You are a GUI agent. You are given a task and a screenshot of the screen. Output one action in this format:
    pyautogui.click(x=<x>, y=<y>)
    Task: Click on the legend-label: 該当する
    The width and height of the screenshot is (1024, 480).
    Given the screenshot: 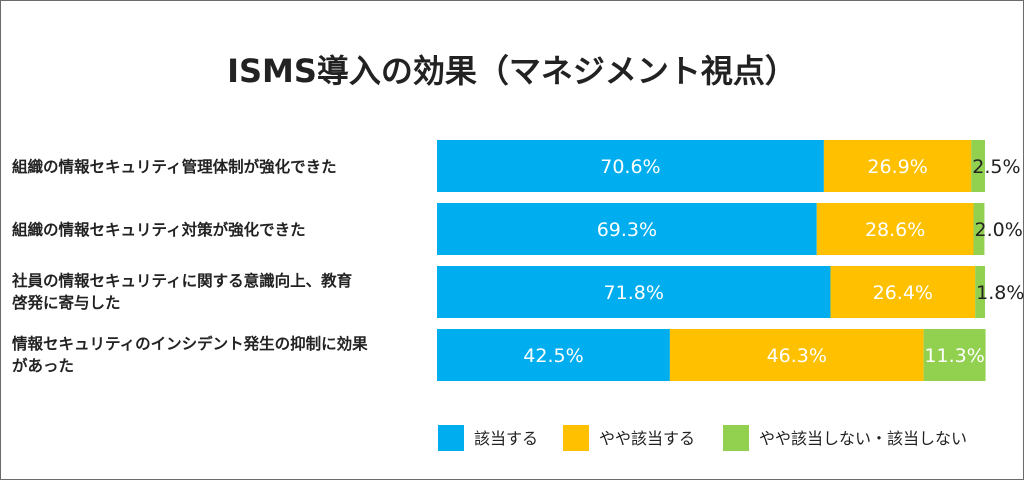 What is the action you would take?
    pyautogui.click(x=506, y=438)
    